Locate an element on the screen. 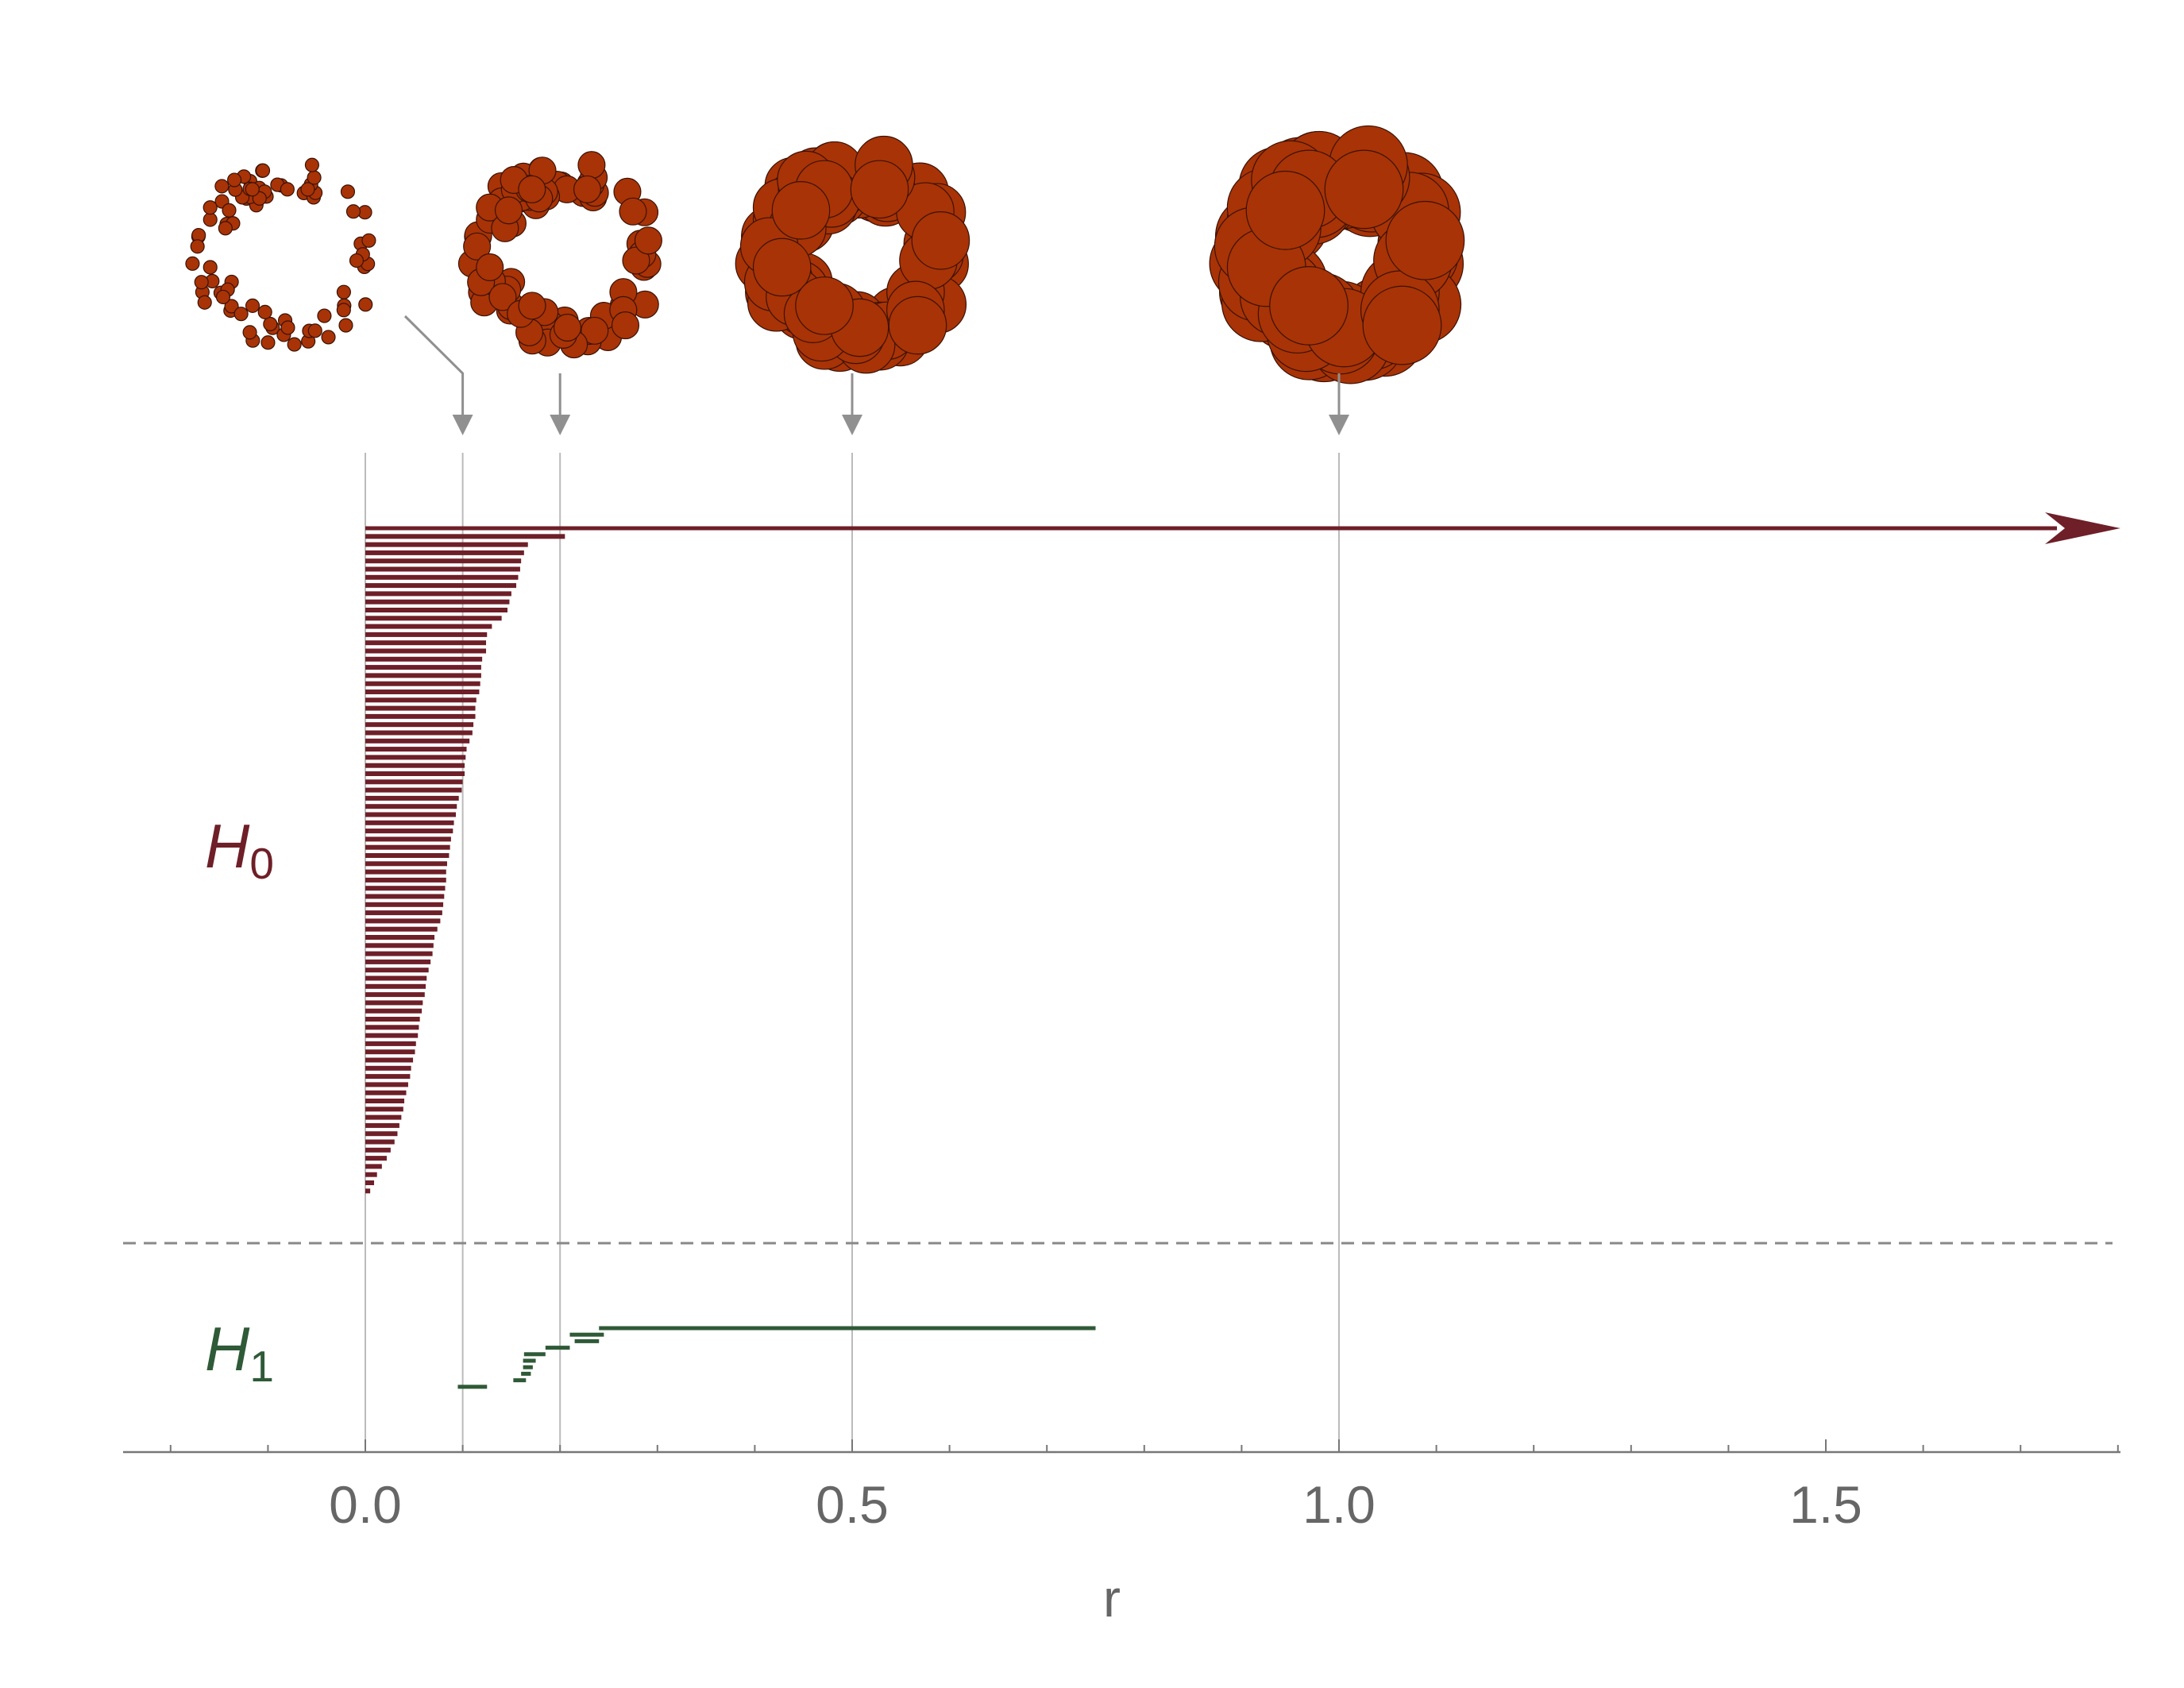  x-tick-label: 1.0 is located at coordinates (1339, 1505).